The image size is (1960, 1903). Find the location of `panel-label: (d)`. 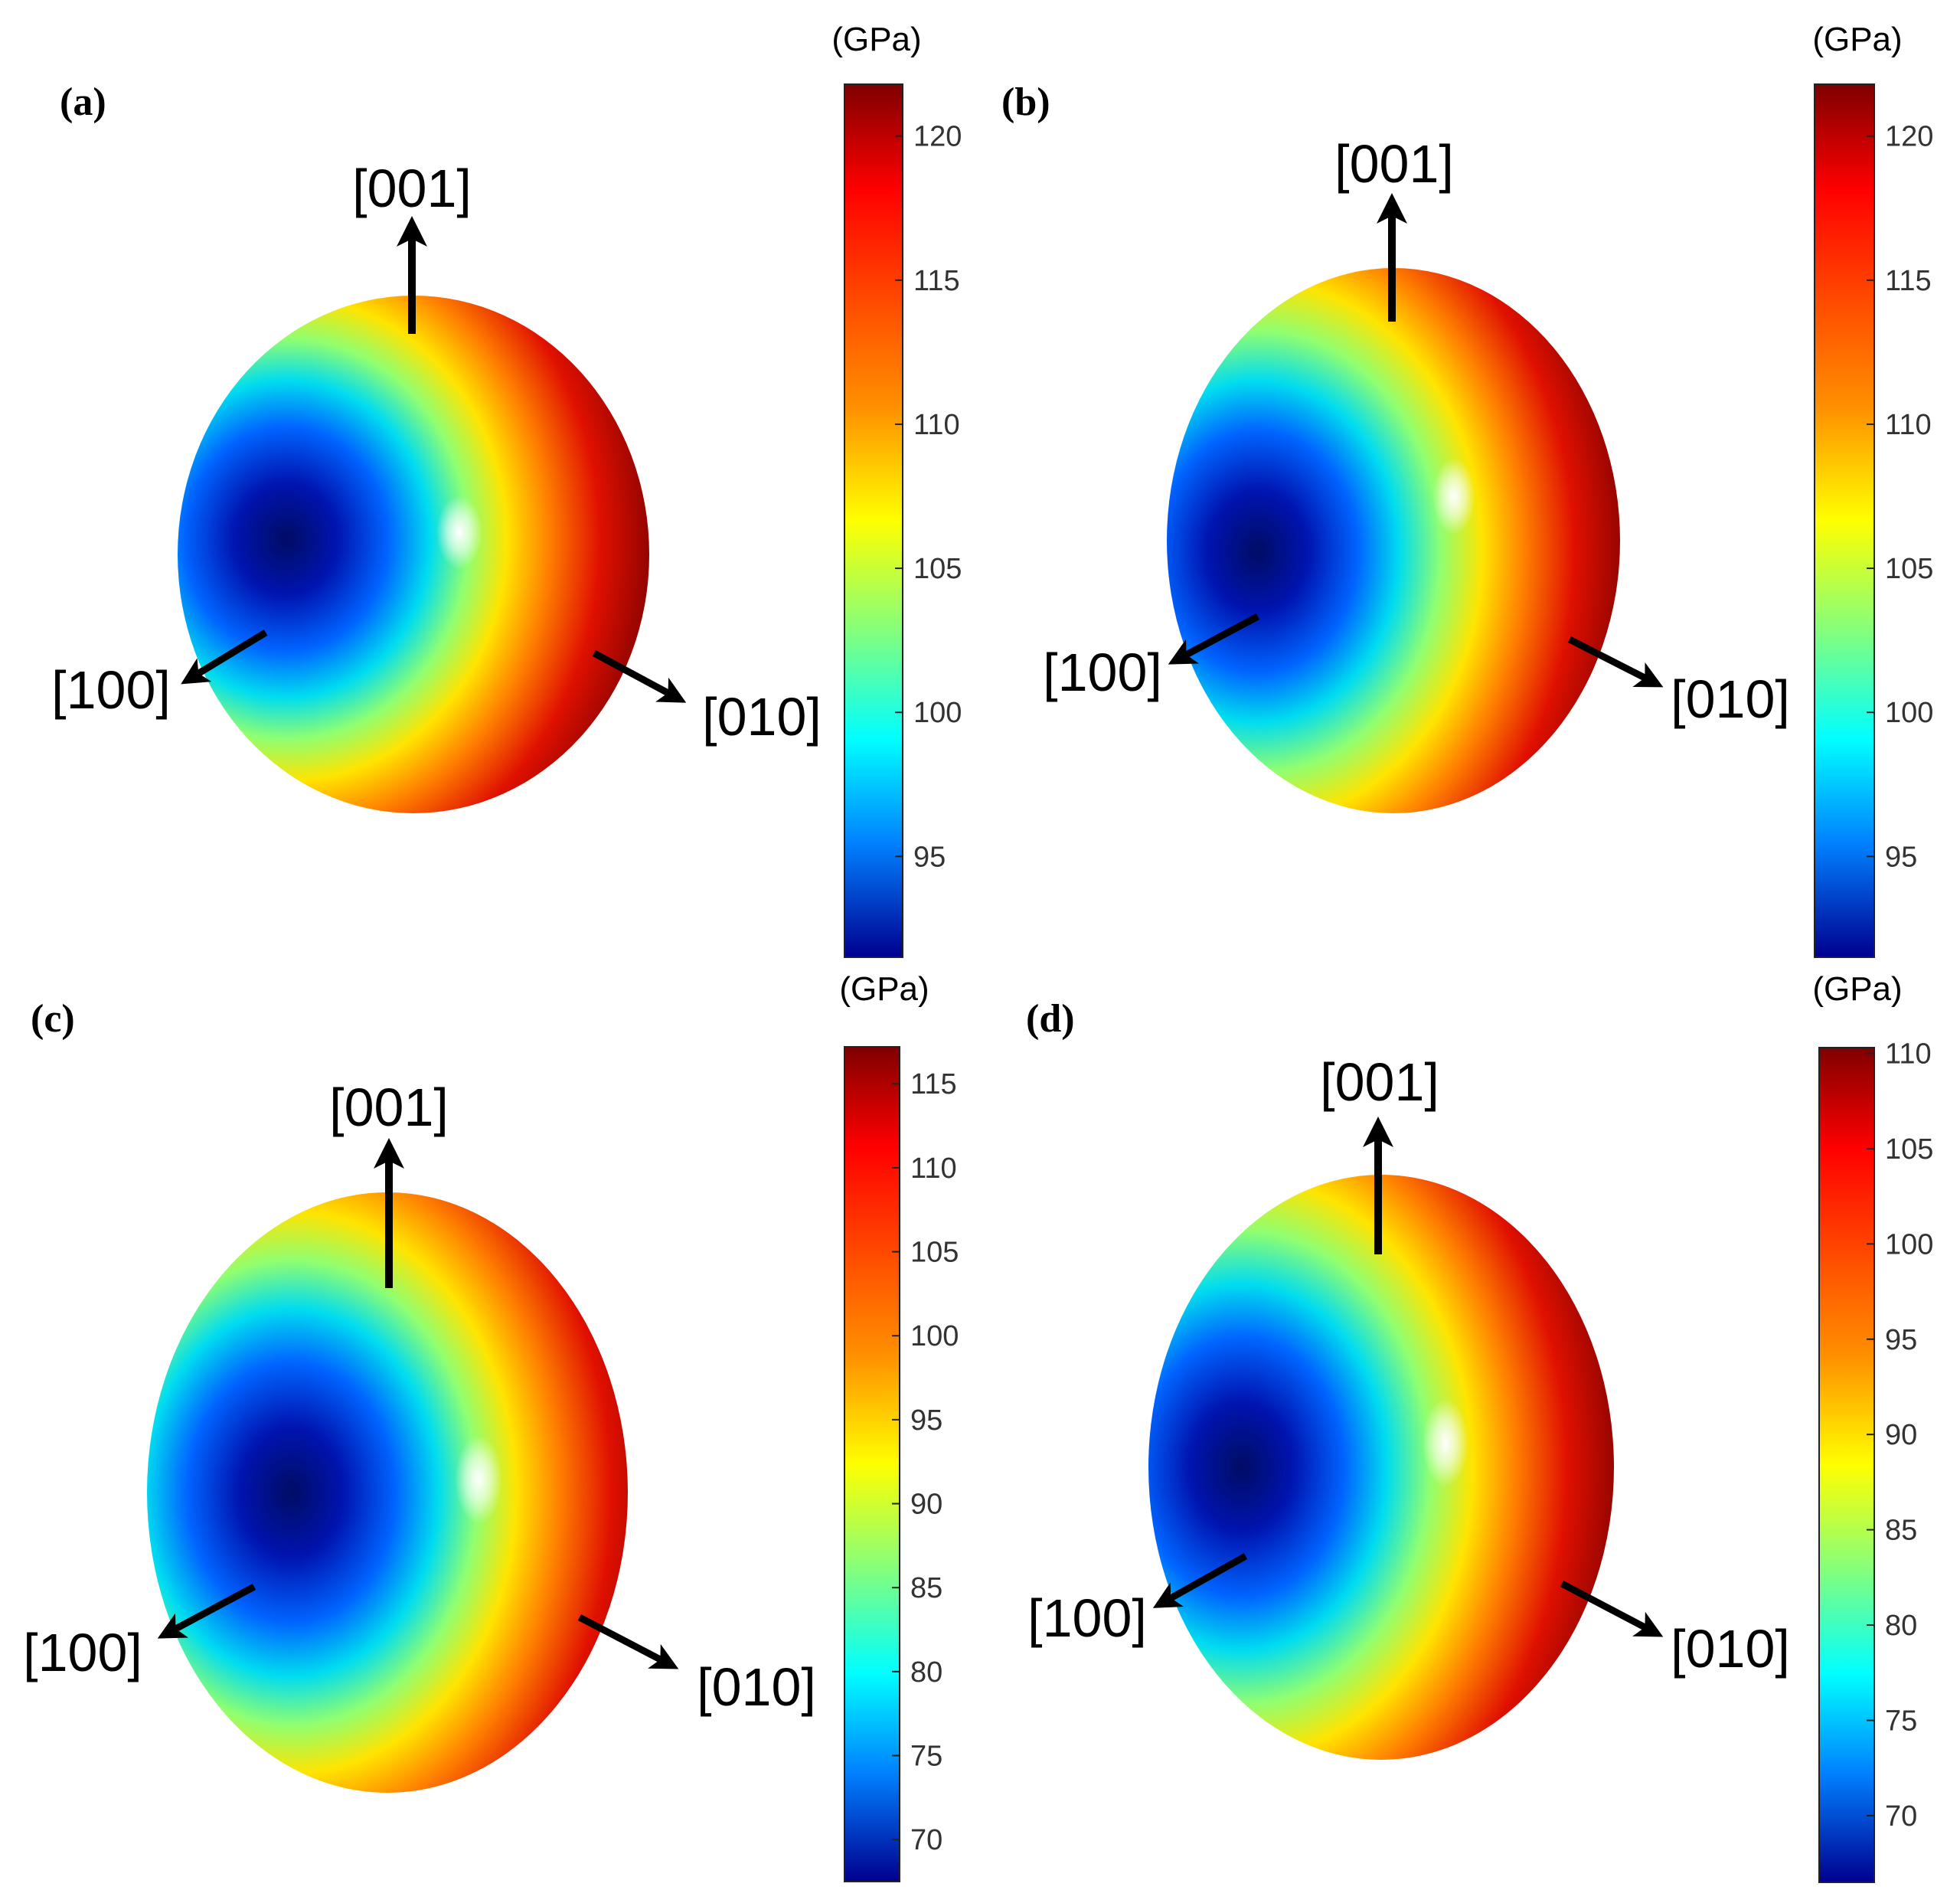

panel-label: (d) is located at coordinates (1050, 1019).